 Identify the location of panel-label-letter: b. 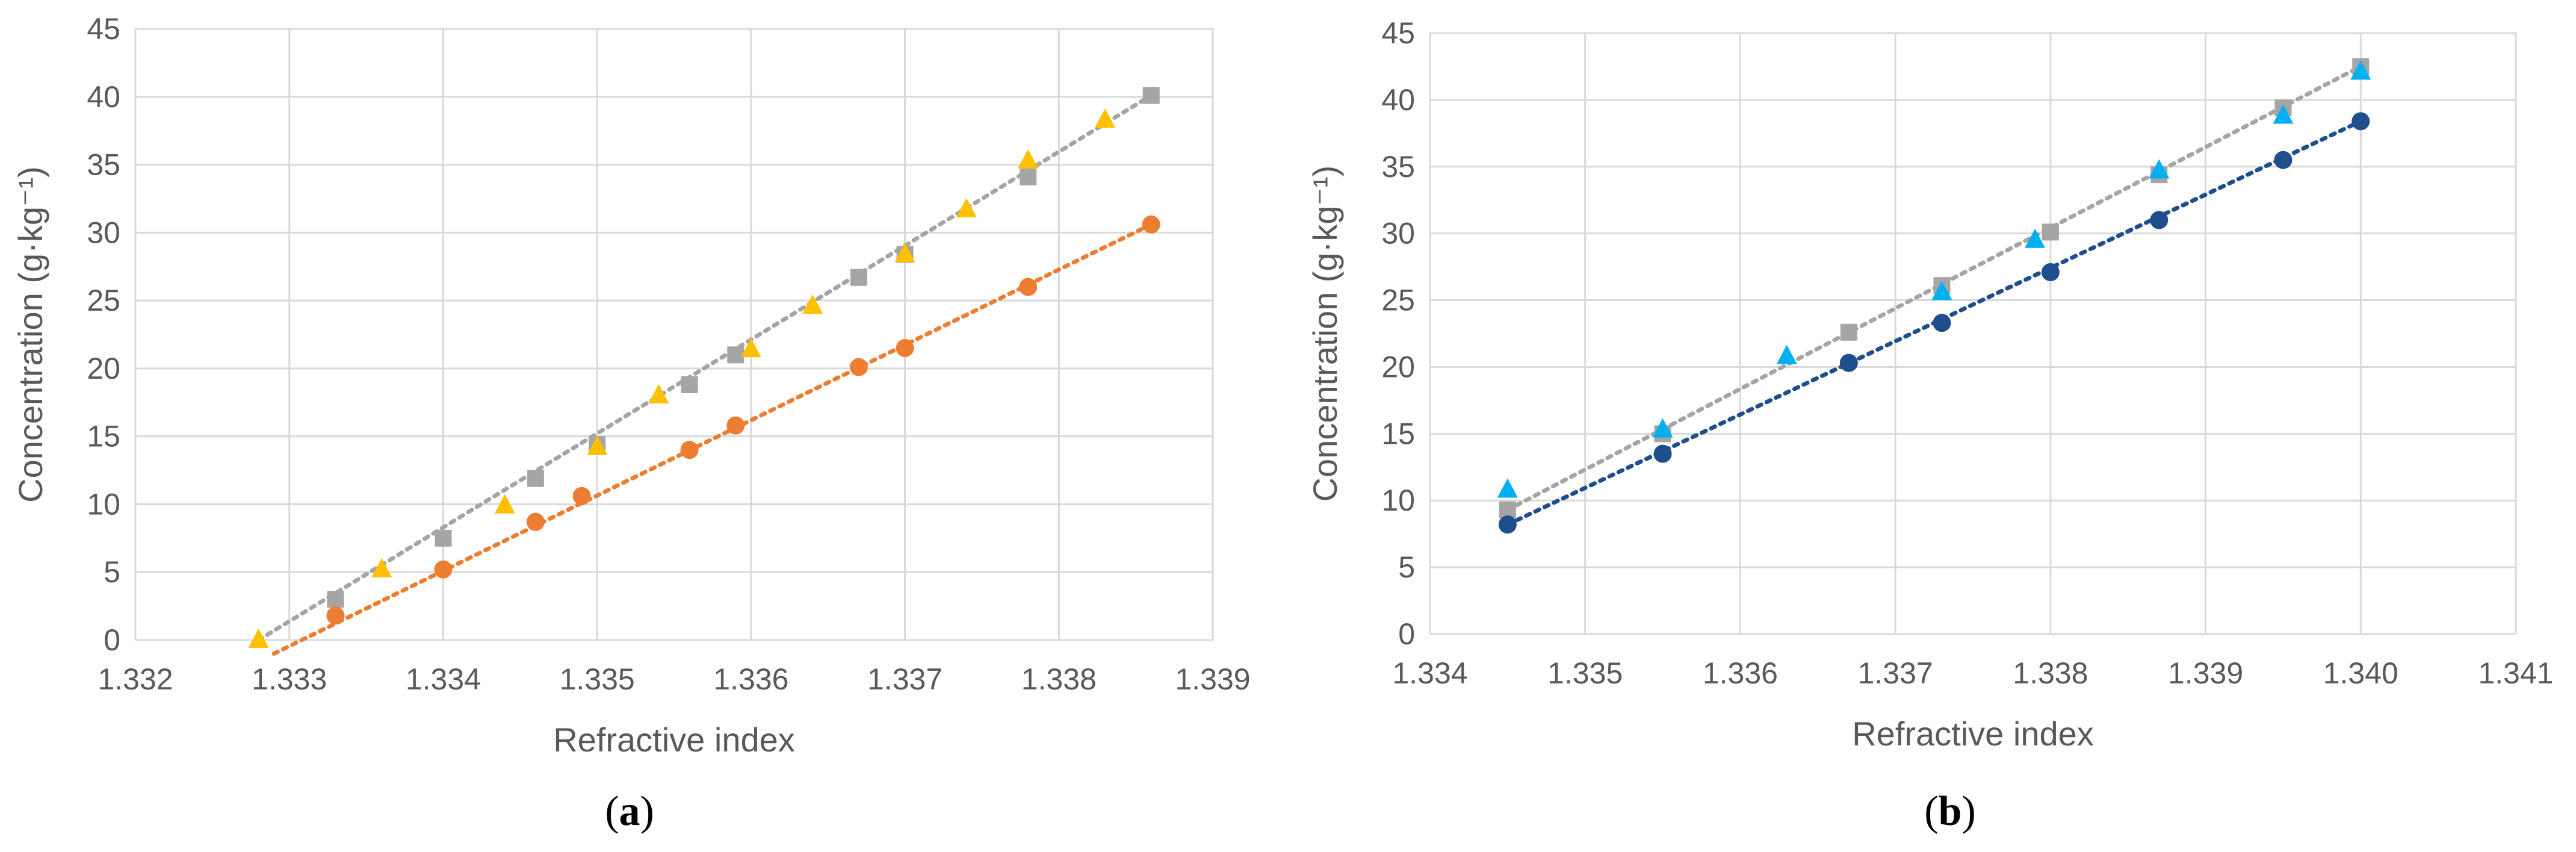
(1950, 811).